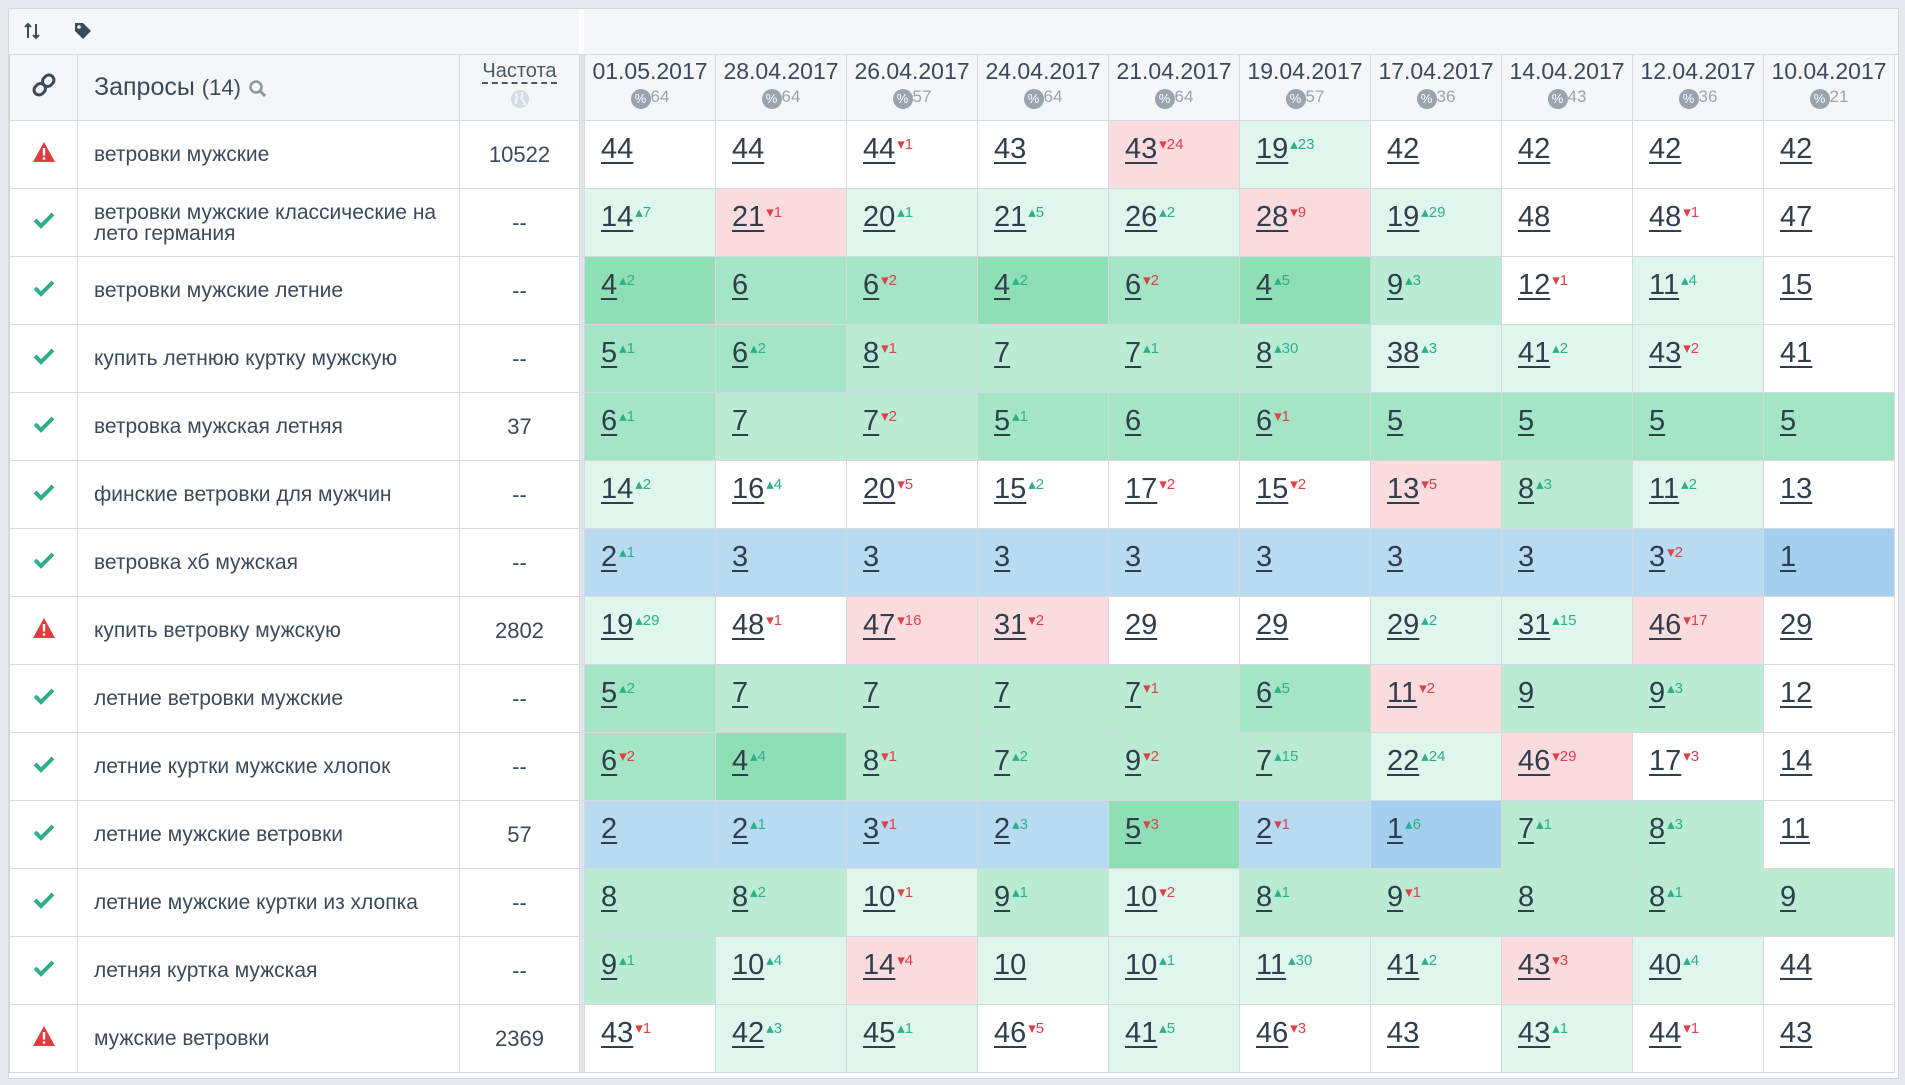  Describe the element at coordinates (1141, 217) in the screenshot. I see `position-value: 26` at that location.